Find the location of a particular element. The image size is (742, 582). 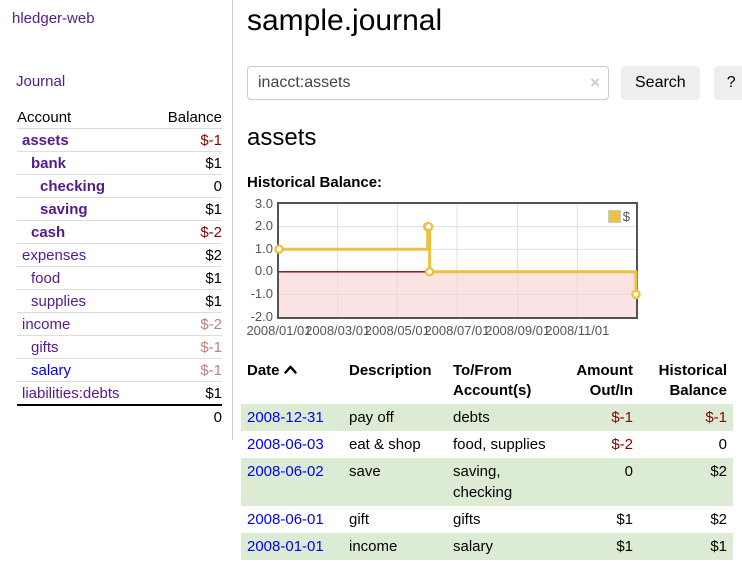

y-axis-tick-label: -1.0 is located at coordinates (261, 293).